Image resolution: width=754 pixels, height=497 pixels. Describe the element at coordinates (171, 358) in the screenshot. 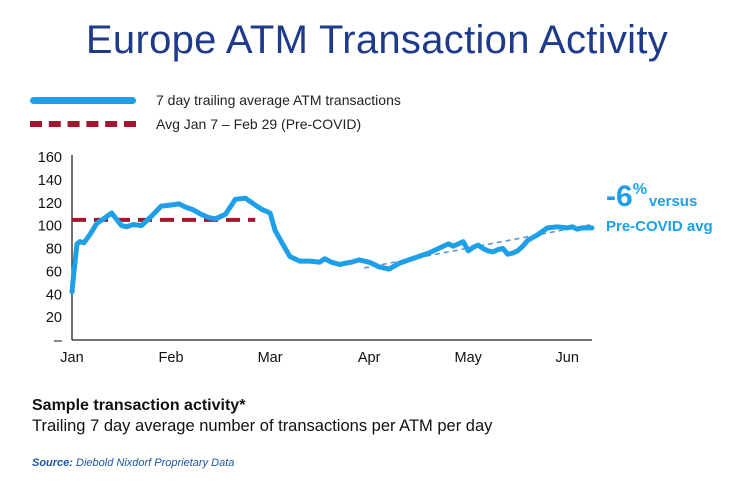

I see `x-tick-label: Feb` at that location.